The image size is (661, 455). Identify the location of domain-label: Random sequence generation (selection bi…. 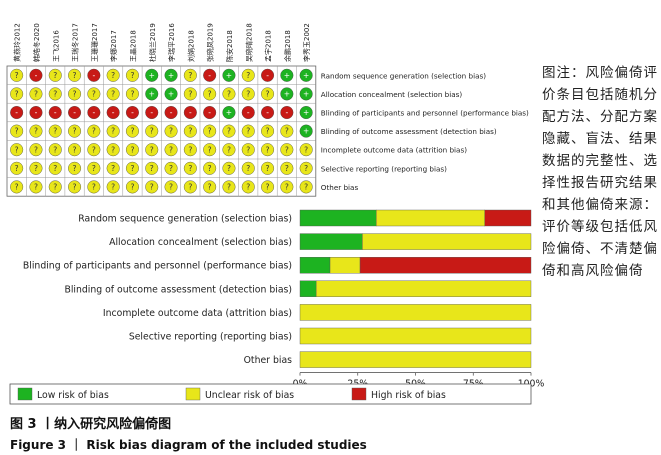
(403, 75).